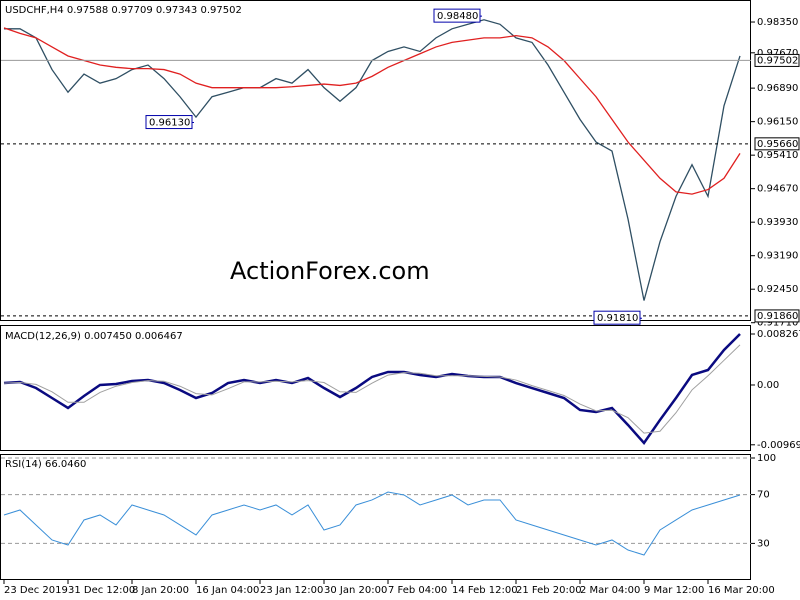 This screenshot has width=800, height=600. I want to click on y-tick-label: 0.93190, so click(777, 256).